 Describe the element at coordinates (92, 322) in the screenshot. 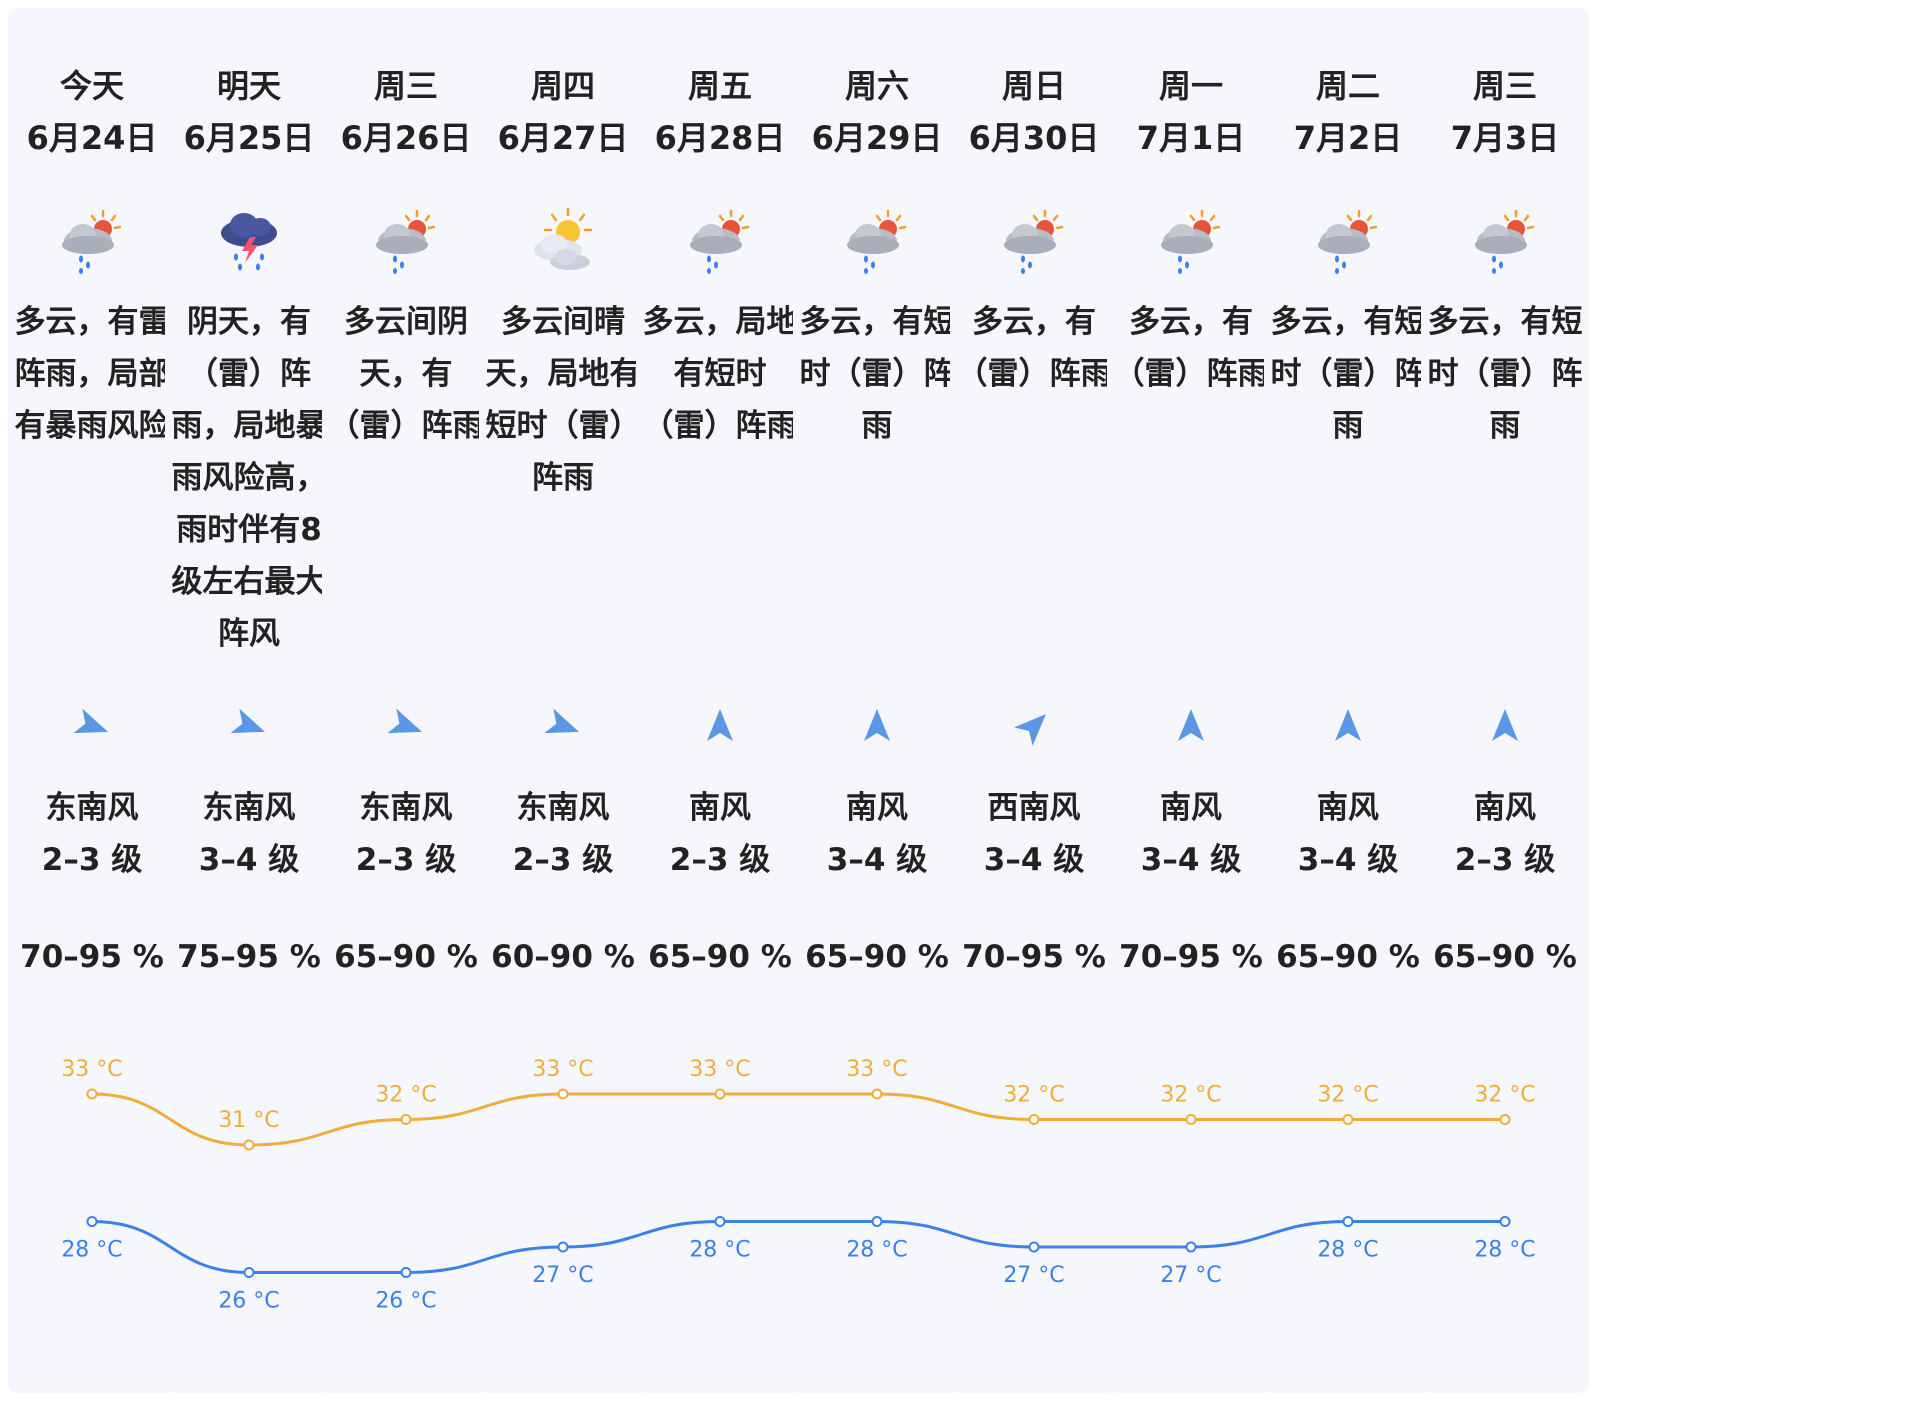

I see `description-line: 多云，有雷` at that location.